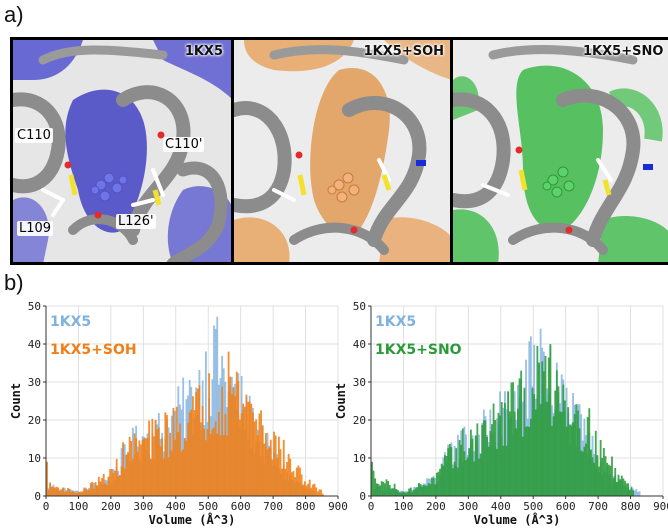 Image resolution: width=668 pixels, height=529 pixels. Describe the element at coordinates (342, 151) in the screenshot. I see `snapshot-soh: 1KX5+SOH` at that location.